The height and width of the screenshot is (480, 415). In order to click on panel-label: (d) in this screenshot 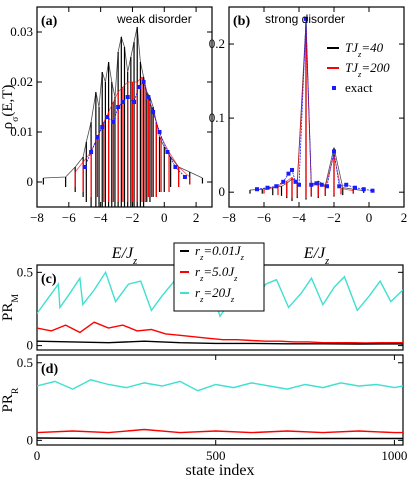, I will do `click(49, 369)`.